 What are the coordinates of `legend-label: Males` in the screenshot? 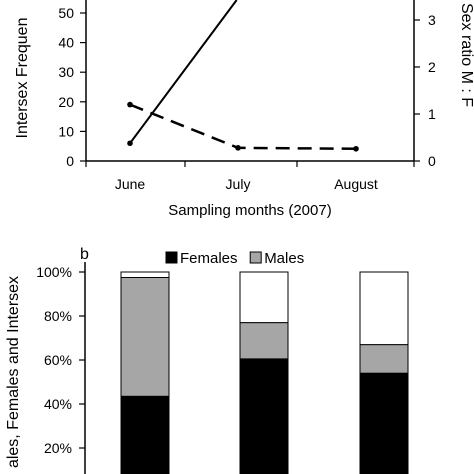 It's located at (284, 258).